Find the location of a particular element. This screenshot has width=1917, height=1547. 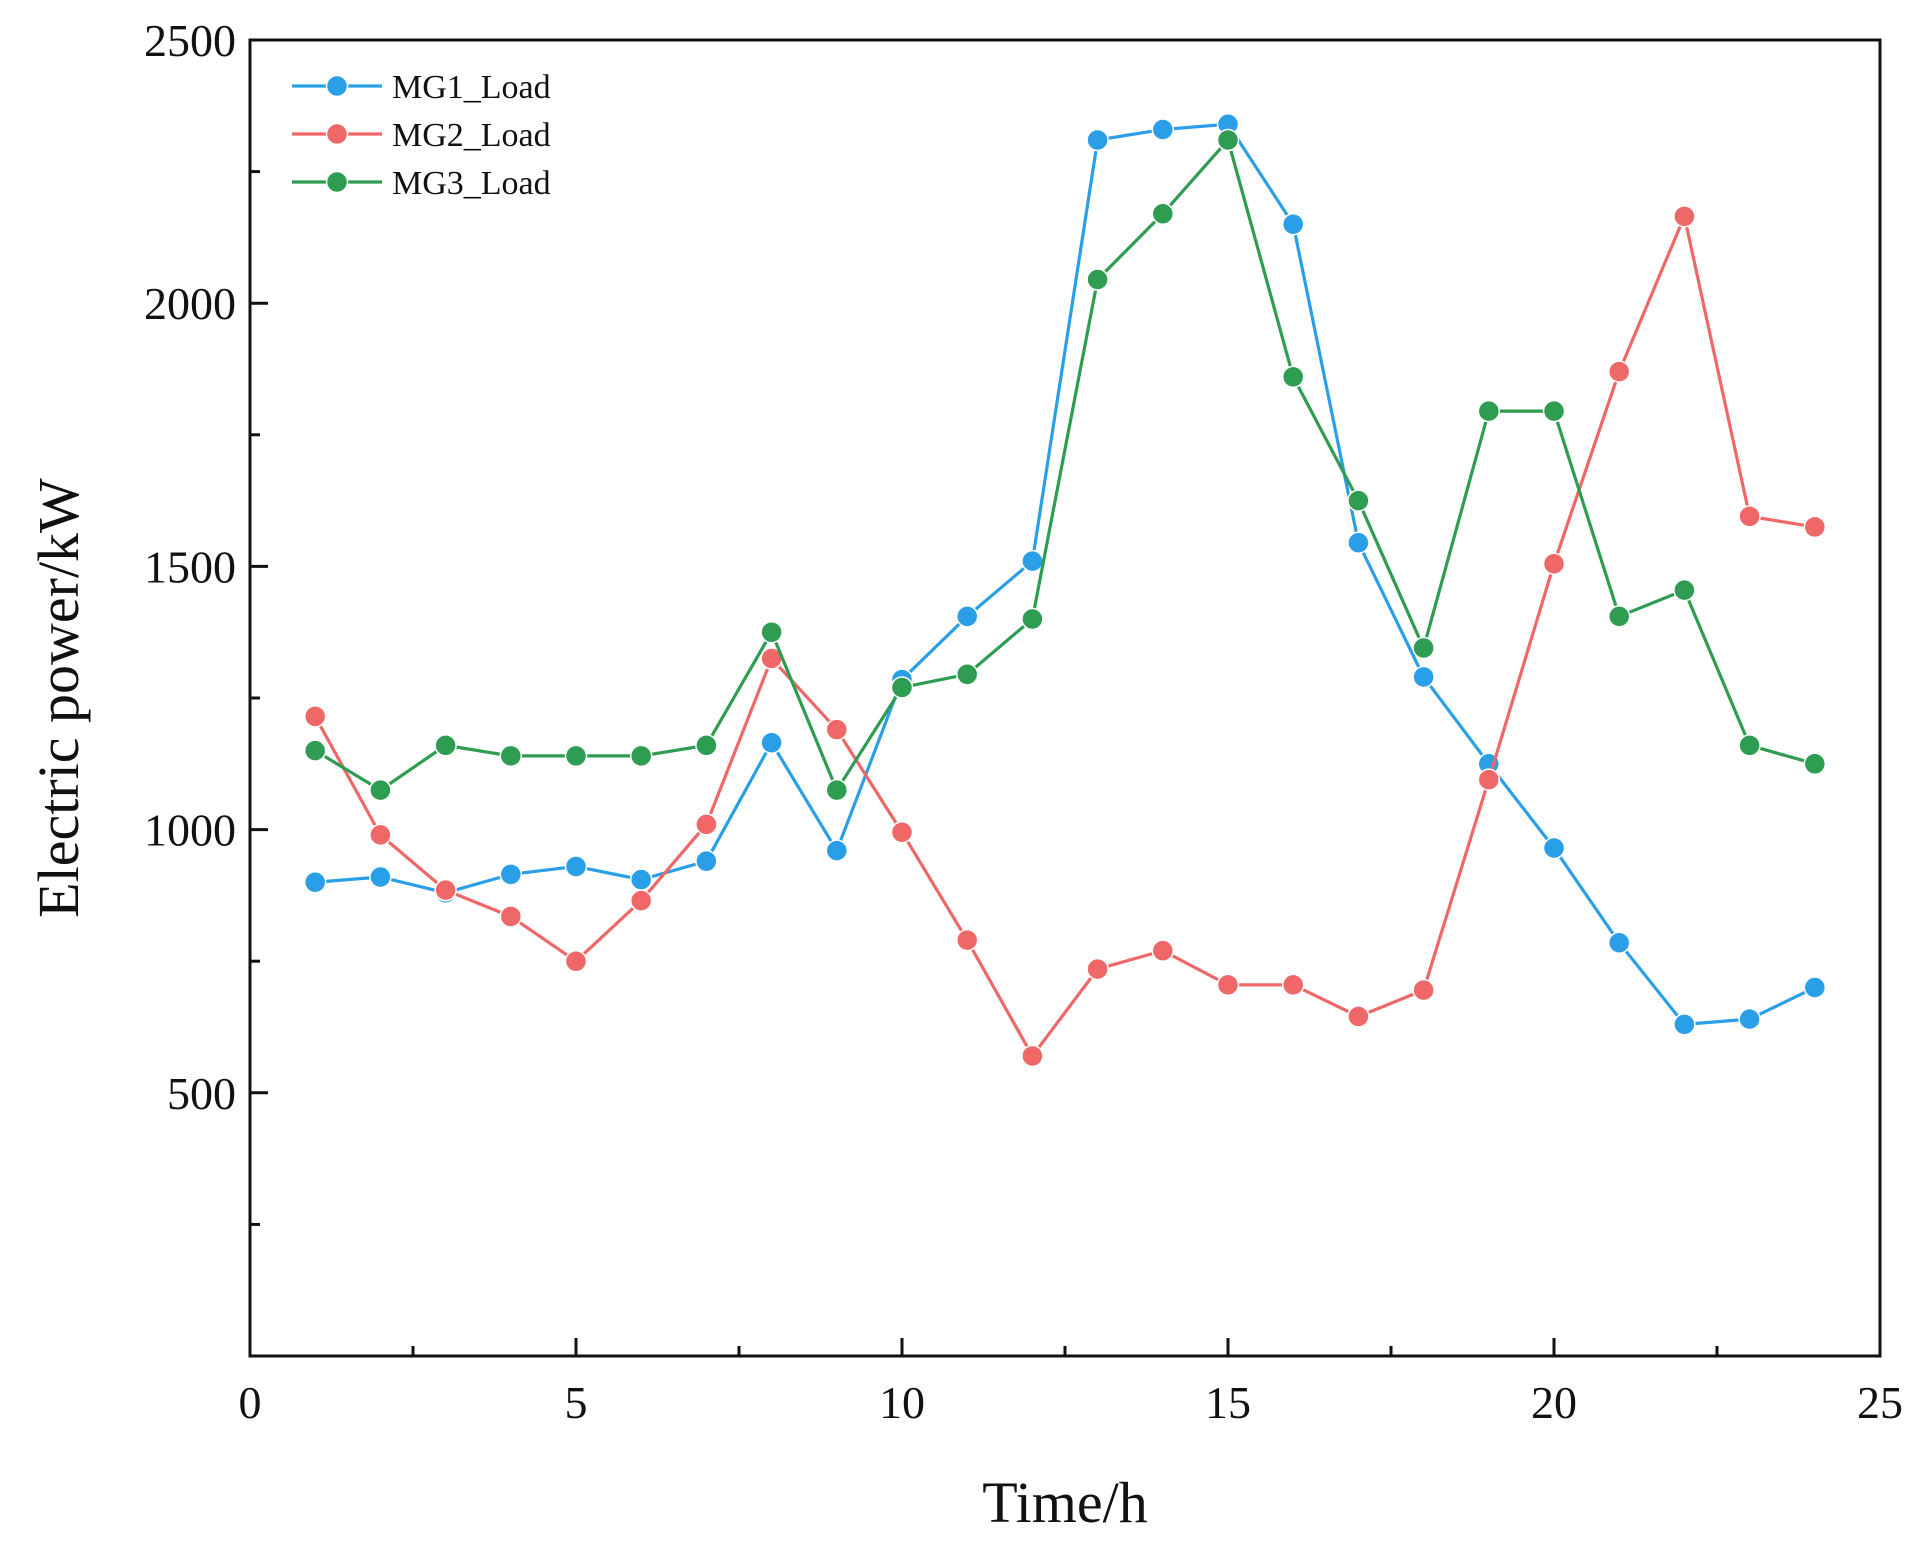

y-tick-label: 2000 is located at coordinates (190, 303).